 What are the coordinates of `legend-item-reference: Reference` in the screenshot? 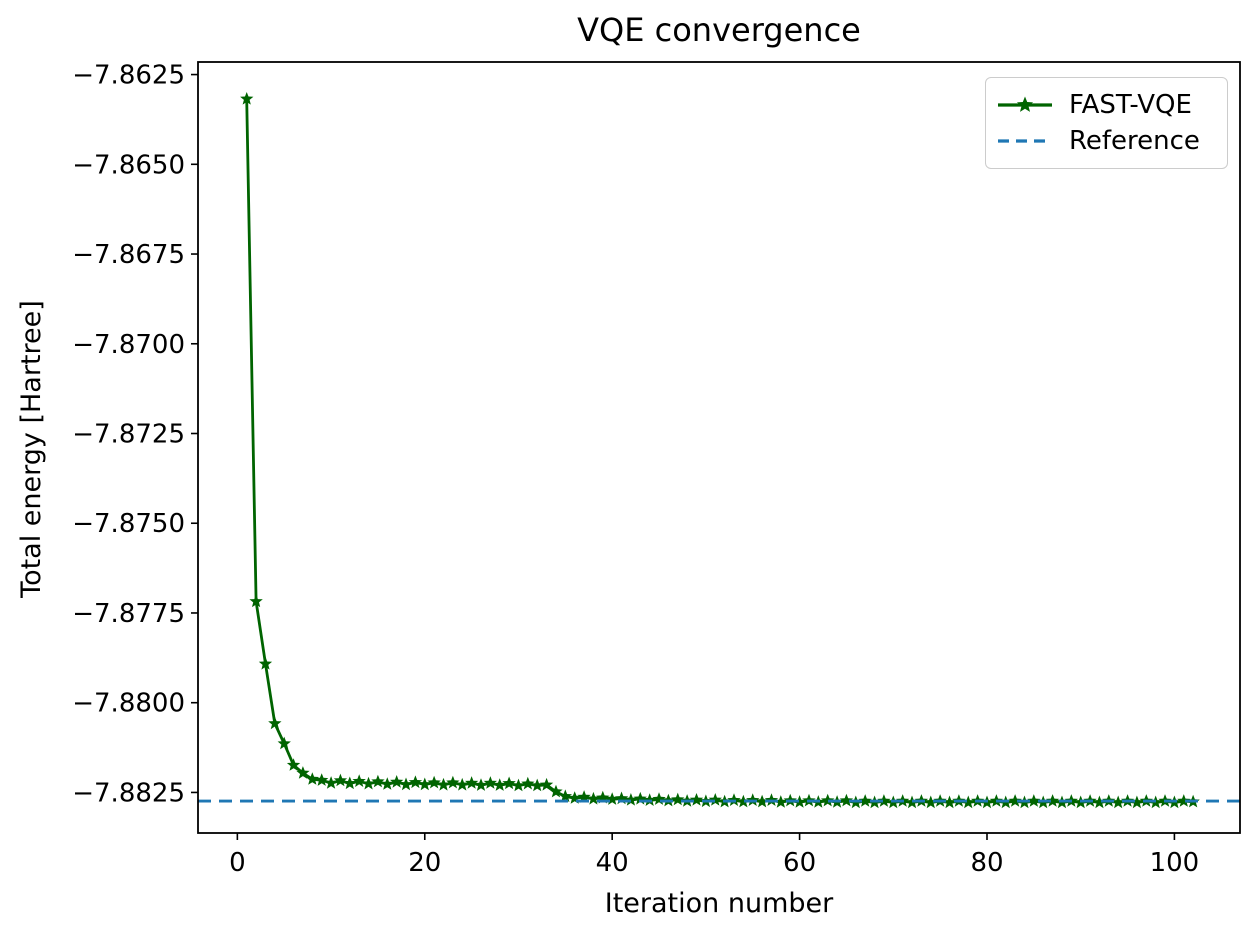 It's located at (1106, 141).